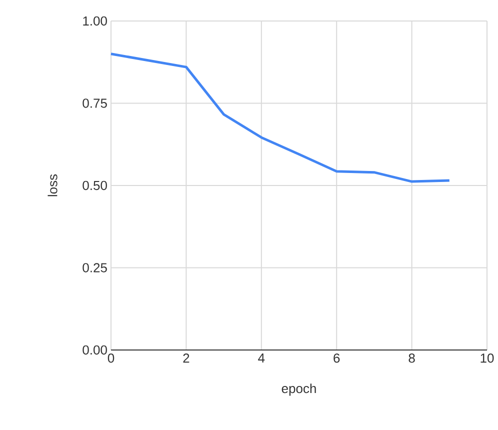 The image size is (498, 430). Describe the element at coordinates (299, 390) in the screenshot. I see `x-axis-title: epoch` at that location.